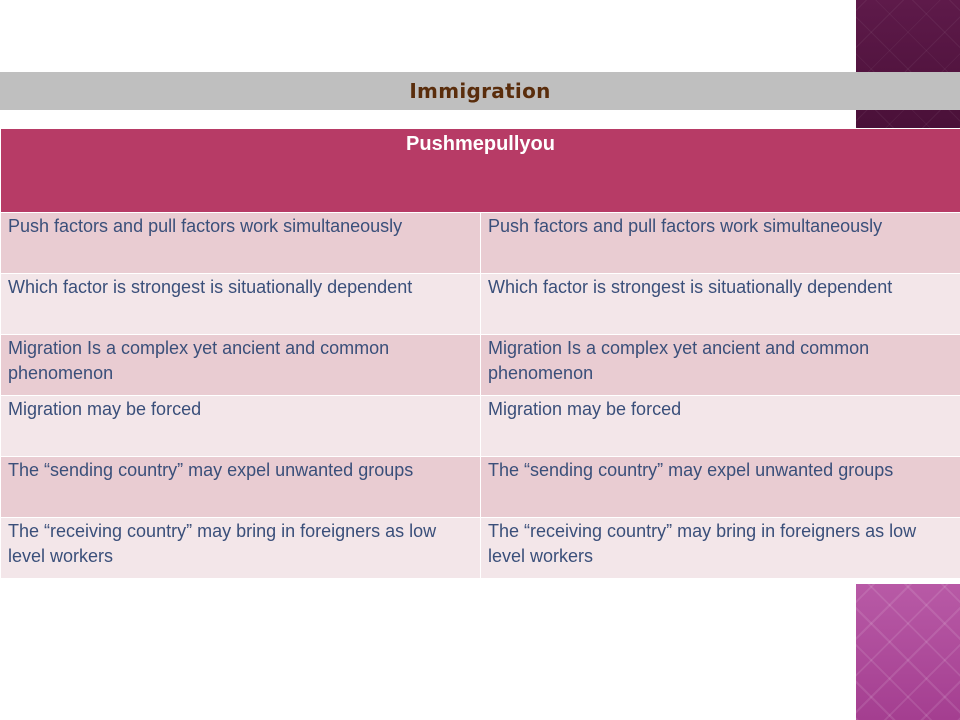 The height and width of the screenshot is (720, 960). Describe the element at coordinates (908, 652) in the screenshot. I see `decorative-strip-bottom` at that location.